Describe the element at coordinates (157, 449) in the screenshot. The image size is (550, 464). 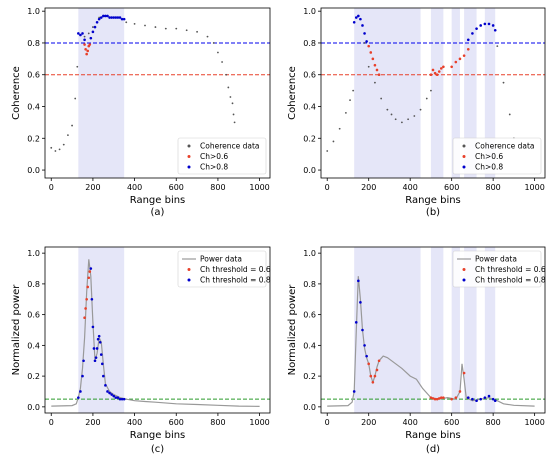
I see `panel-caption: (c)` at that location.